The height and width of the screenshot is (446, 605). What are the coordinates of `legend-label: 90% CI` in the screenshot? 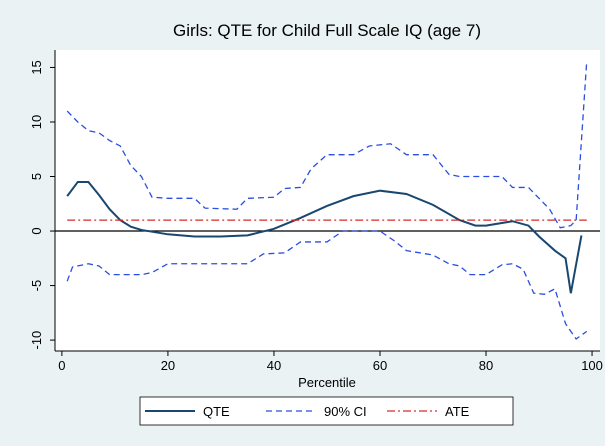 It's located at (345, 411).